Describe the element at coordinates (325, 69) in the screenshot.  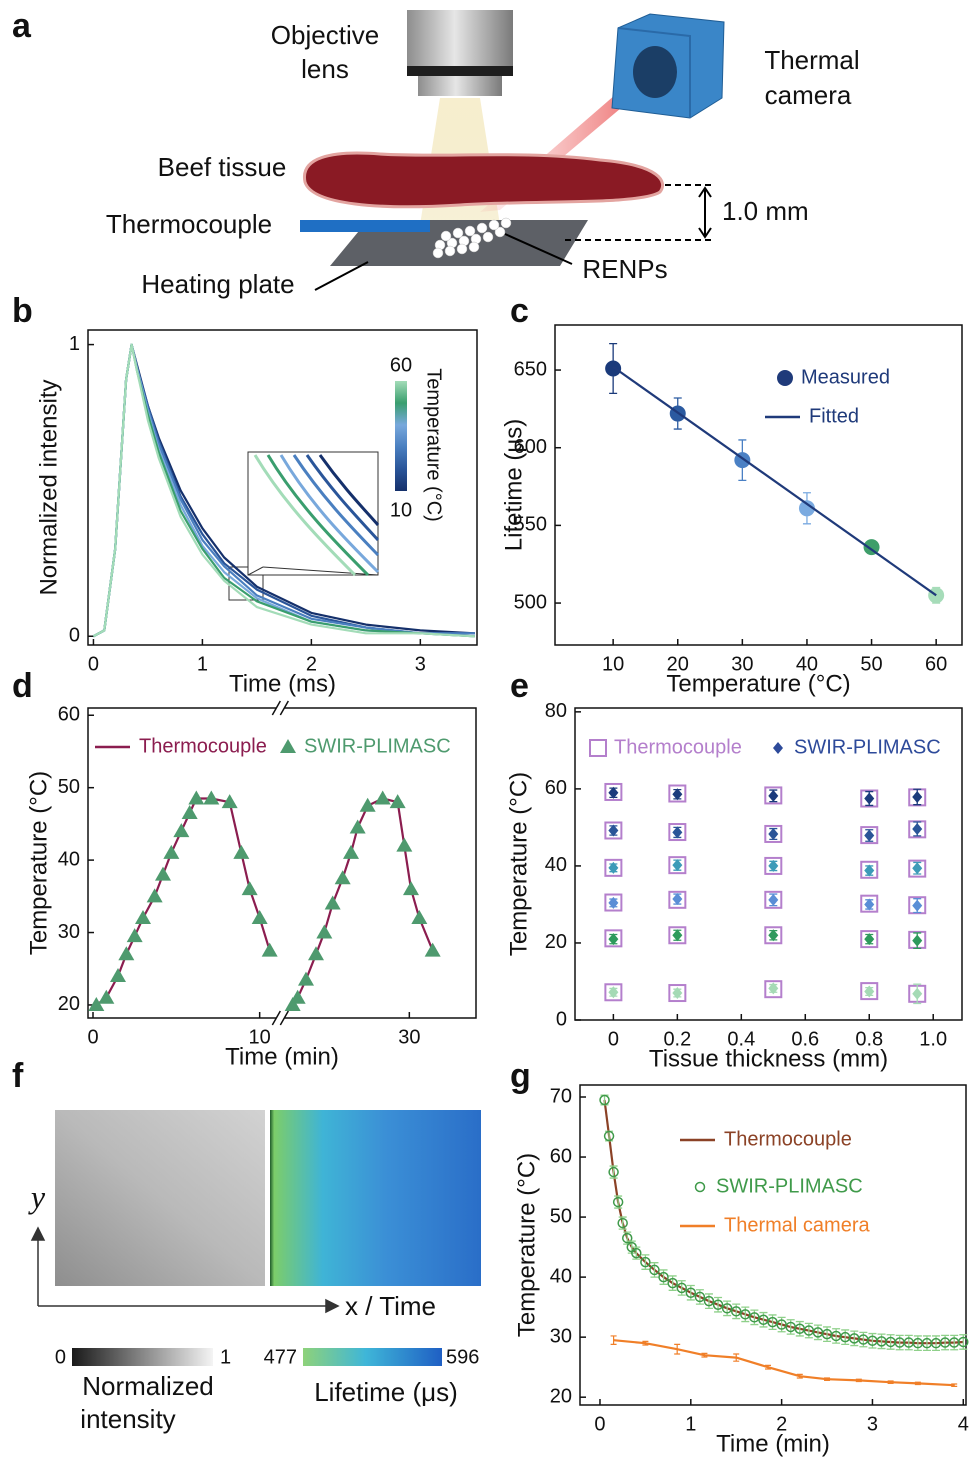
I see `label: lens` at that location.